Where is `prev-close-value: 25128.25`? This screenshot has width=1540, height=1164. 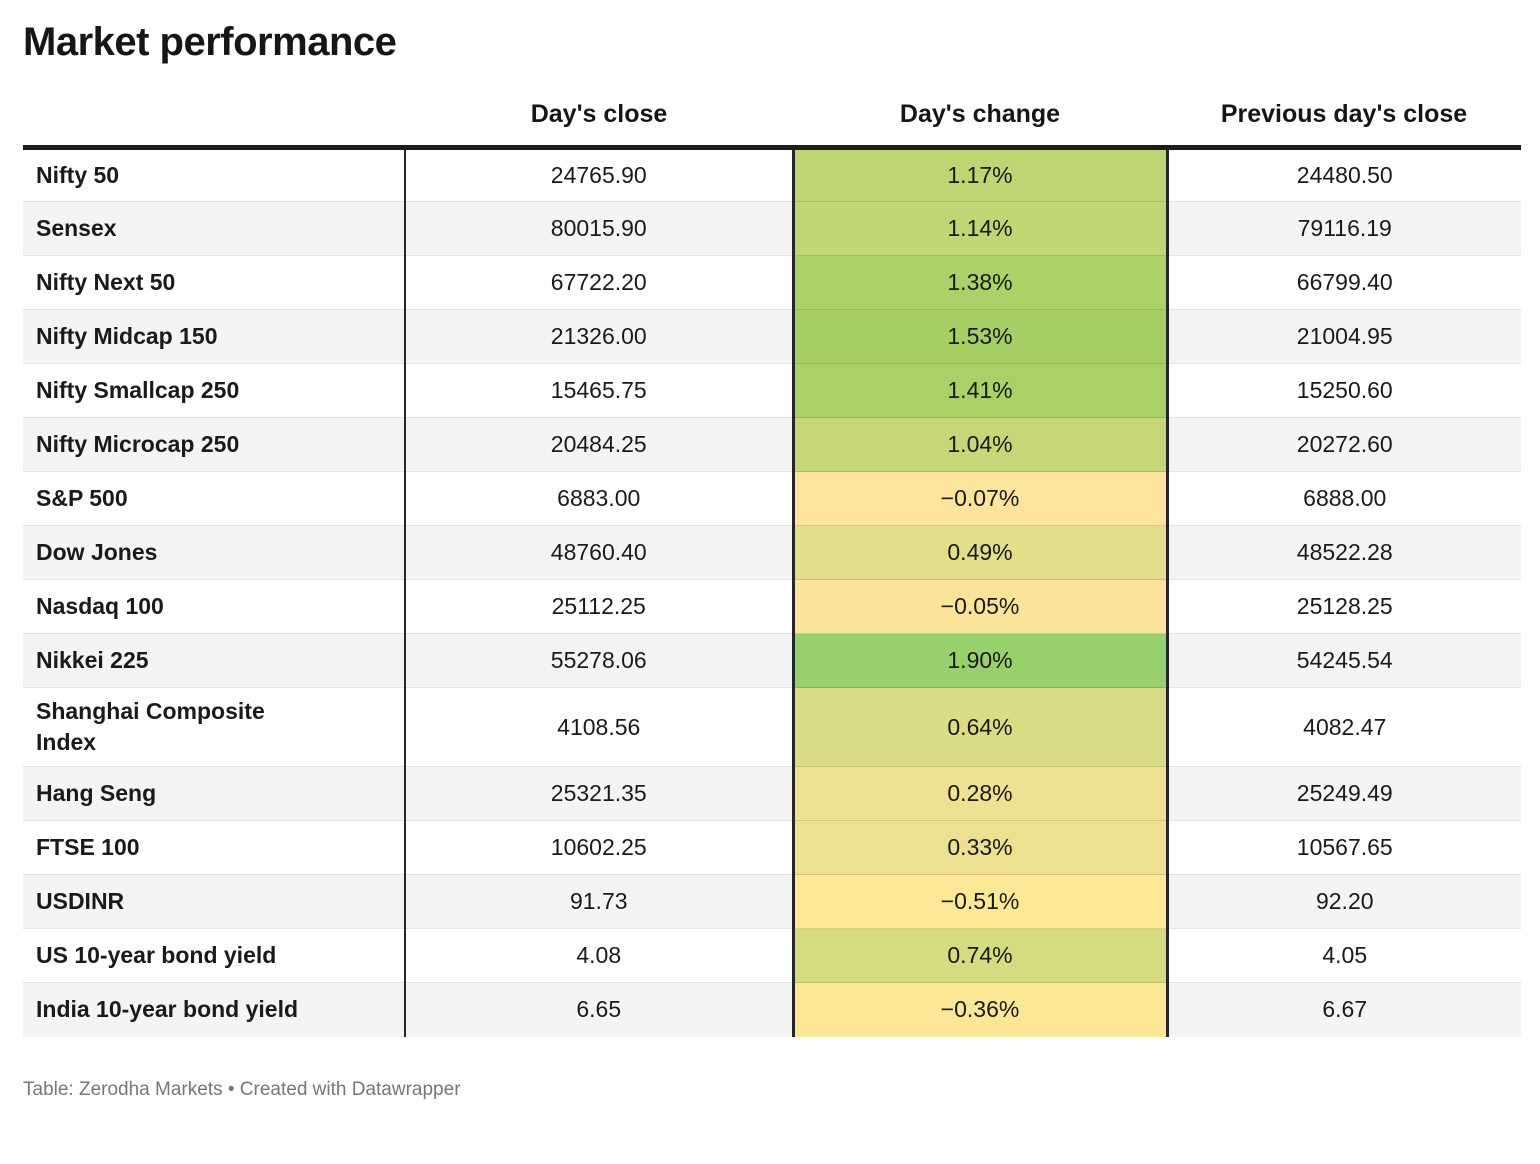 prev-close-value: 25128.25 is located at coordinates (1344, 606).